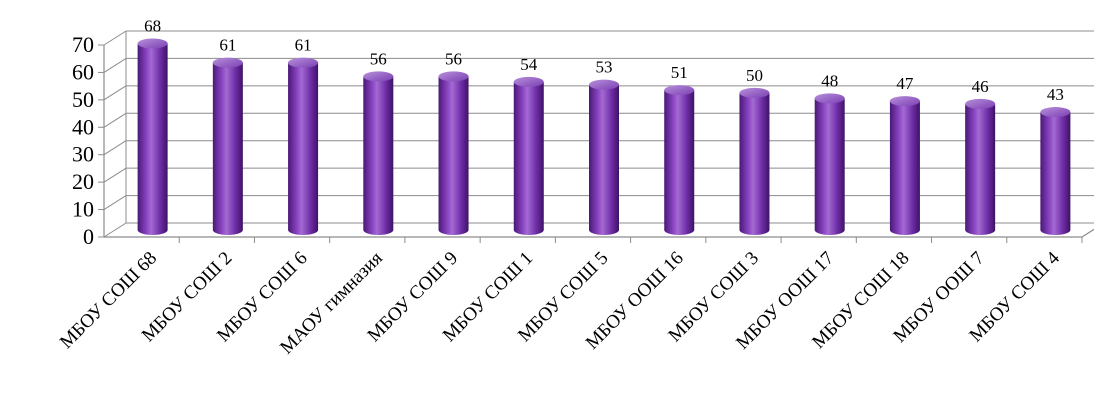 Image resolution: width=1094 pixels, height=406 pixels. What do you see at coordinates (83, 99) in the screenshot?
I see `y-tick-label: 50` at bounding box center [83, 99].